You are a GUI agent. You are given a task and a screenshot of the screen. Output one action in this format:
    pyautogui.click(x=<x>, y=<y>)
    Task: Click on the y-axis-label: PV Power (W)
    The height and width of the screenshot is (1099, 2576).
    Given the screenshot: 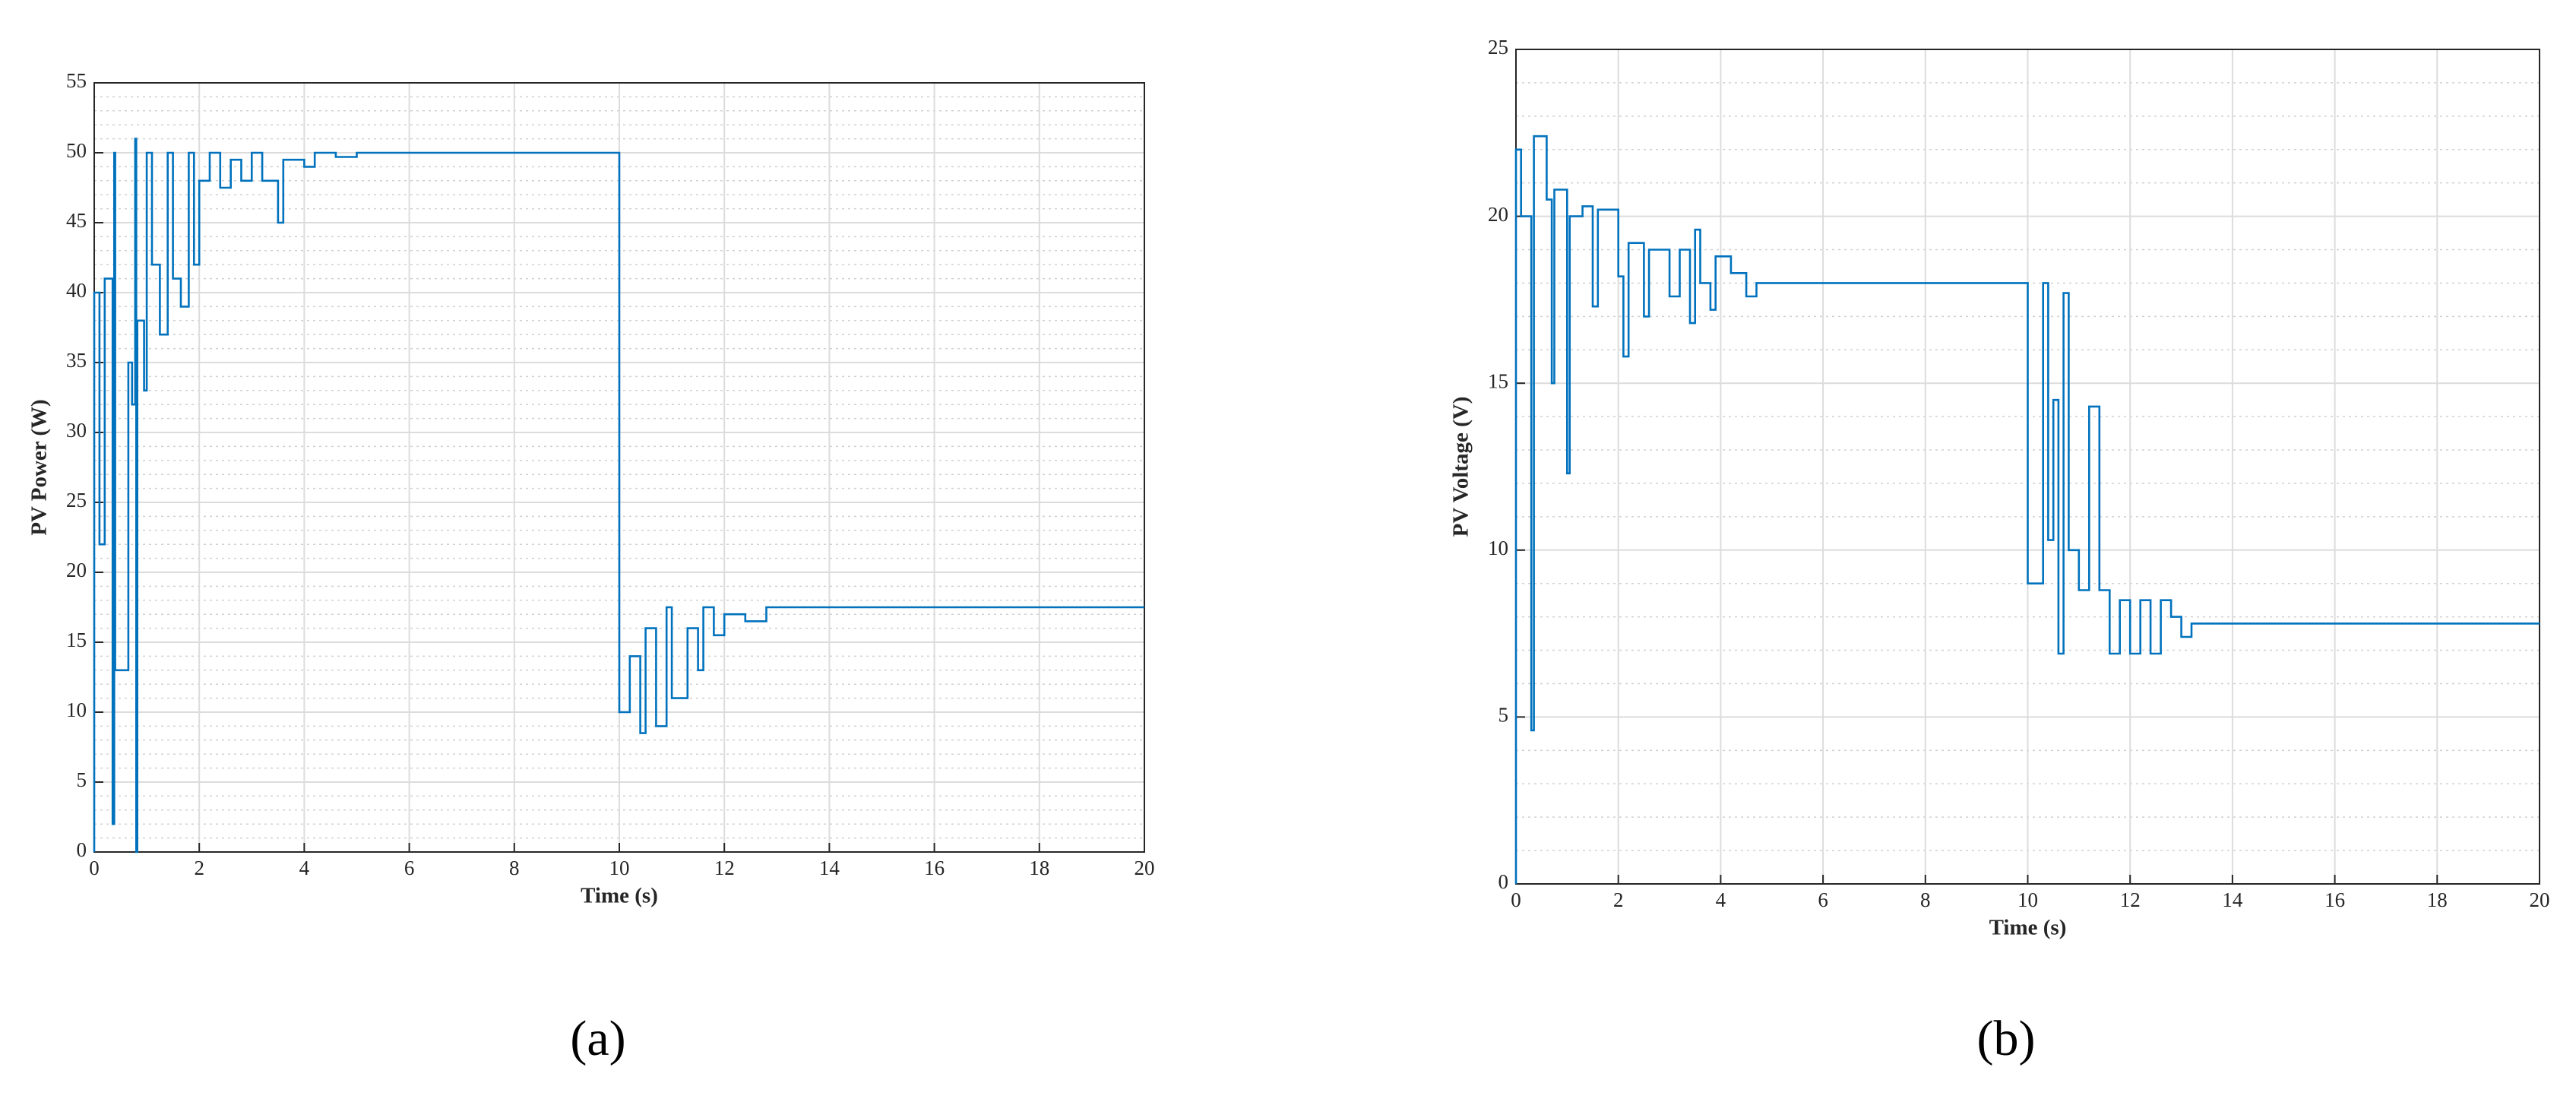 What is the action you would take?
    pyautogui.click(x=39, y=467)
    